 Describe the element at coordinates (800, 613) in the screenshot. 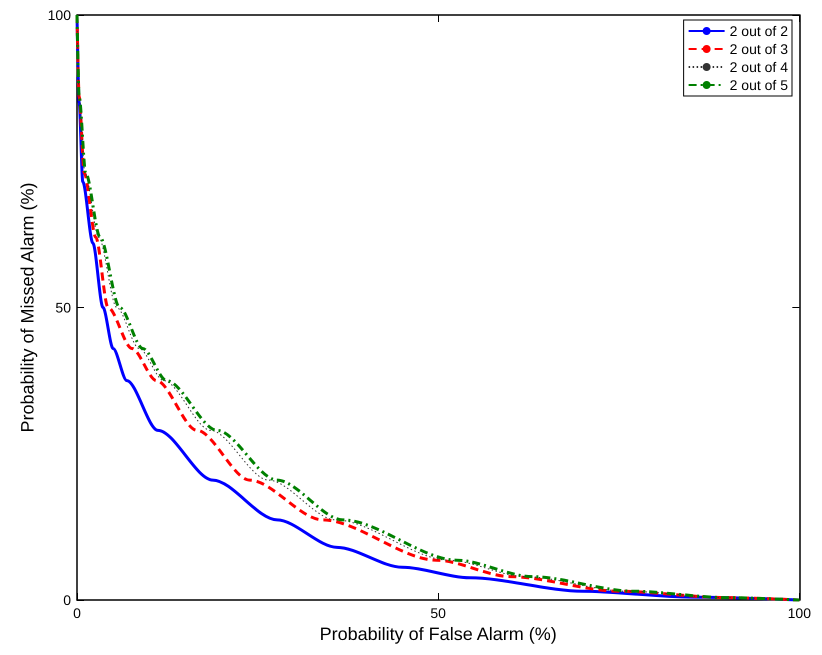

I see `x-tick-label: 100` at that location.